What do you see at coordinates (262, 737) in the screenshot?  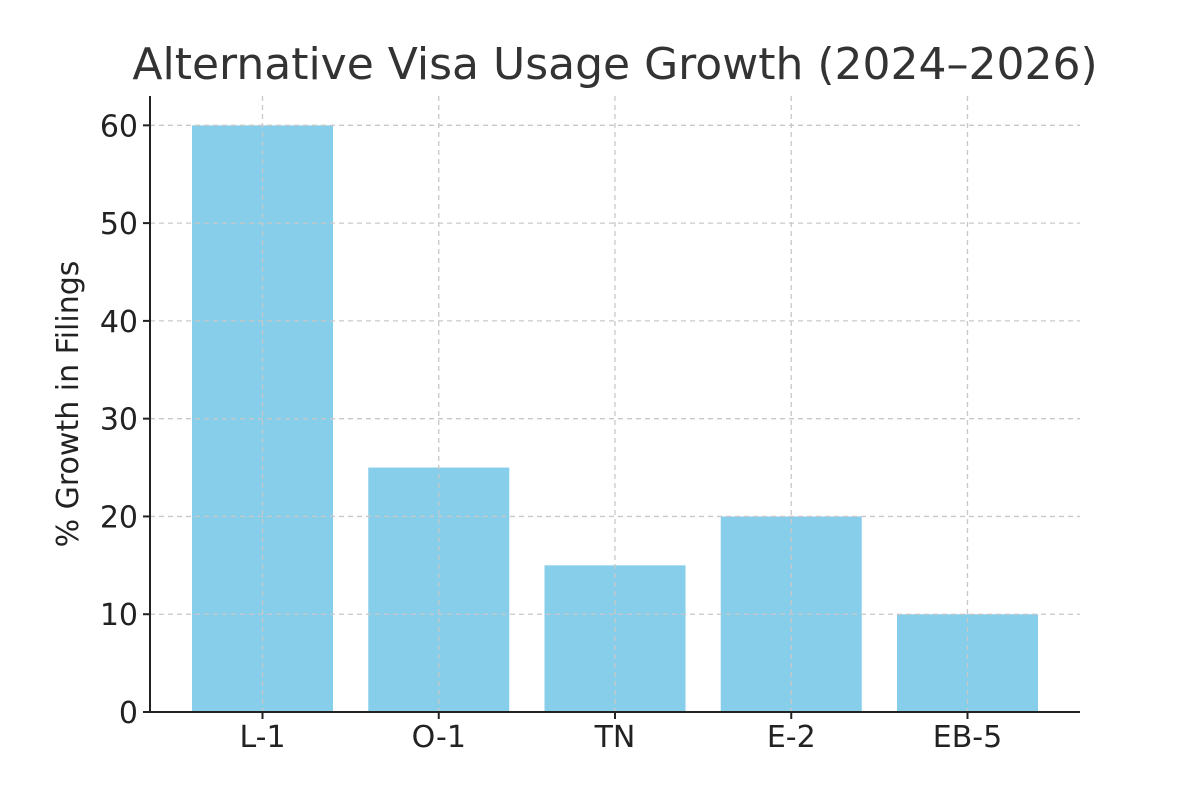 I see `x-tick-label-l-1: L-1` at bounding box center [262, 737].